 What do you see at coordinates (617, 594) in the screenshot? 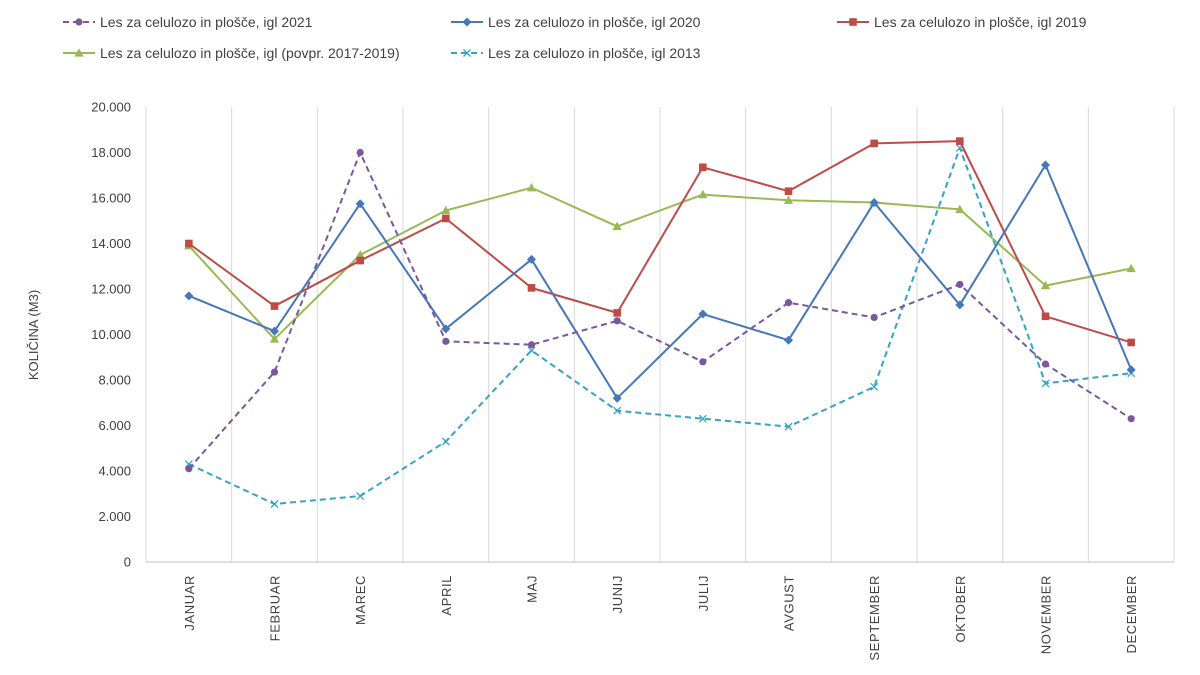
I see `x-tick-label: JUNIJ` at bounding box center [617, 594].